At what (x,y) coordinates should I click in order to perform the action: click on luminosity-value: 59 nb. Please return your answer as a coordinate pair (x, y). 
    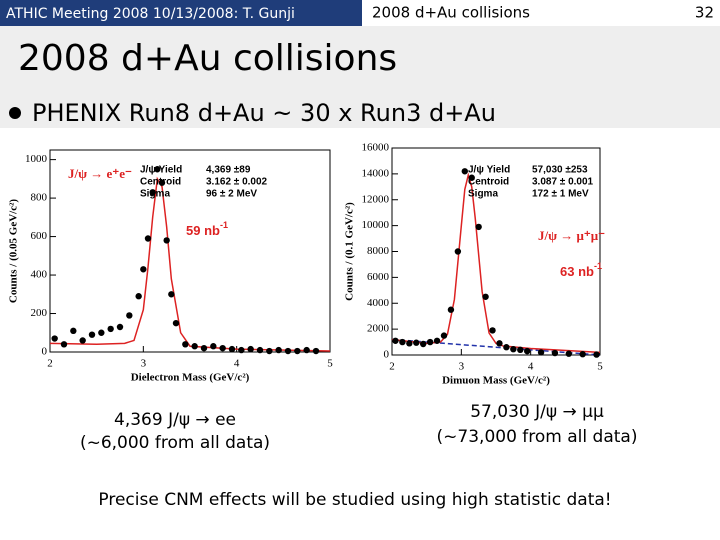
    Looking at the image, I should click on (203, 230).